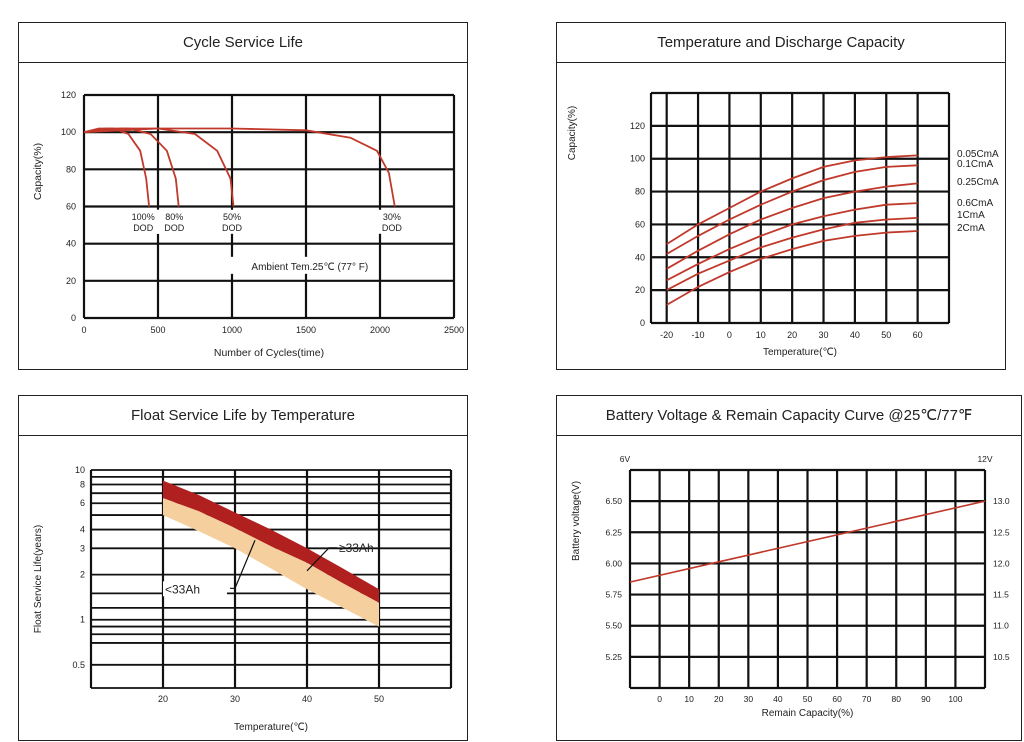 This screenshot has width=1024, height=742. What do you see at coordinates (306, 330) in the screenshot?
I see `x-tick-label: 1500` at bounding box center [306, 330].